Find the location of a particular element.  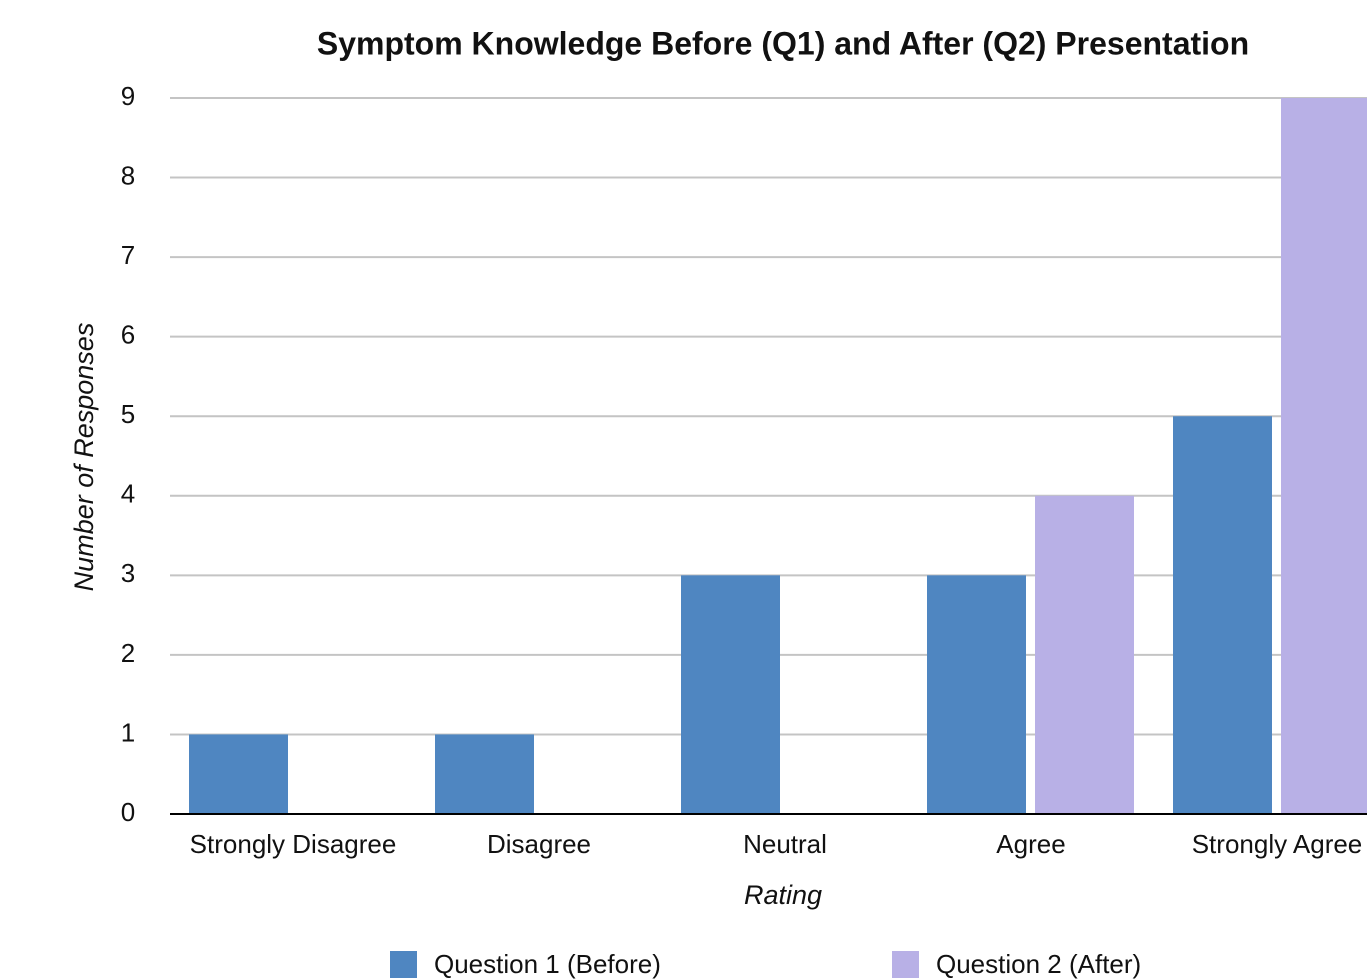

x-axis-label: Rating is located at coordinates (783, 895).